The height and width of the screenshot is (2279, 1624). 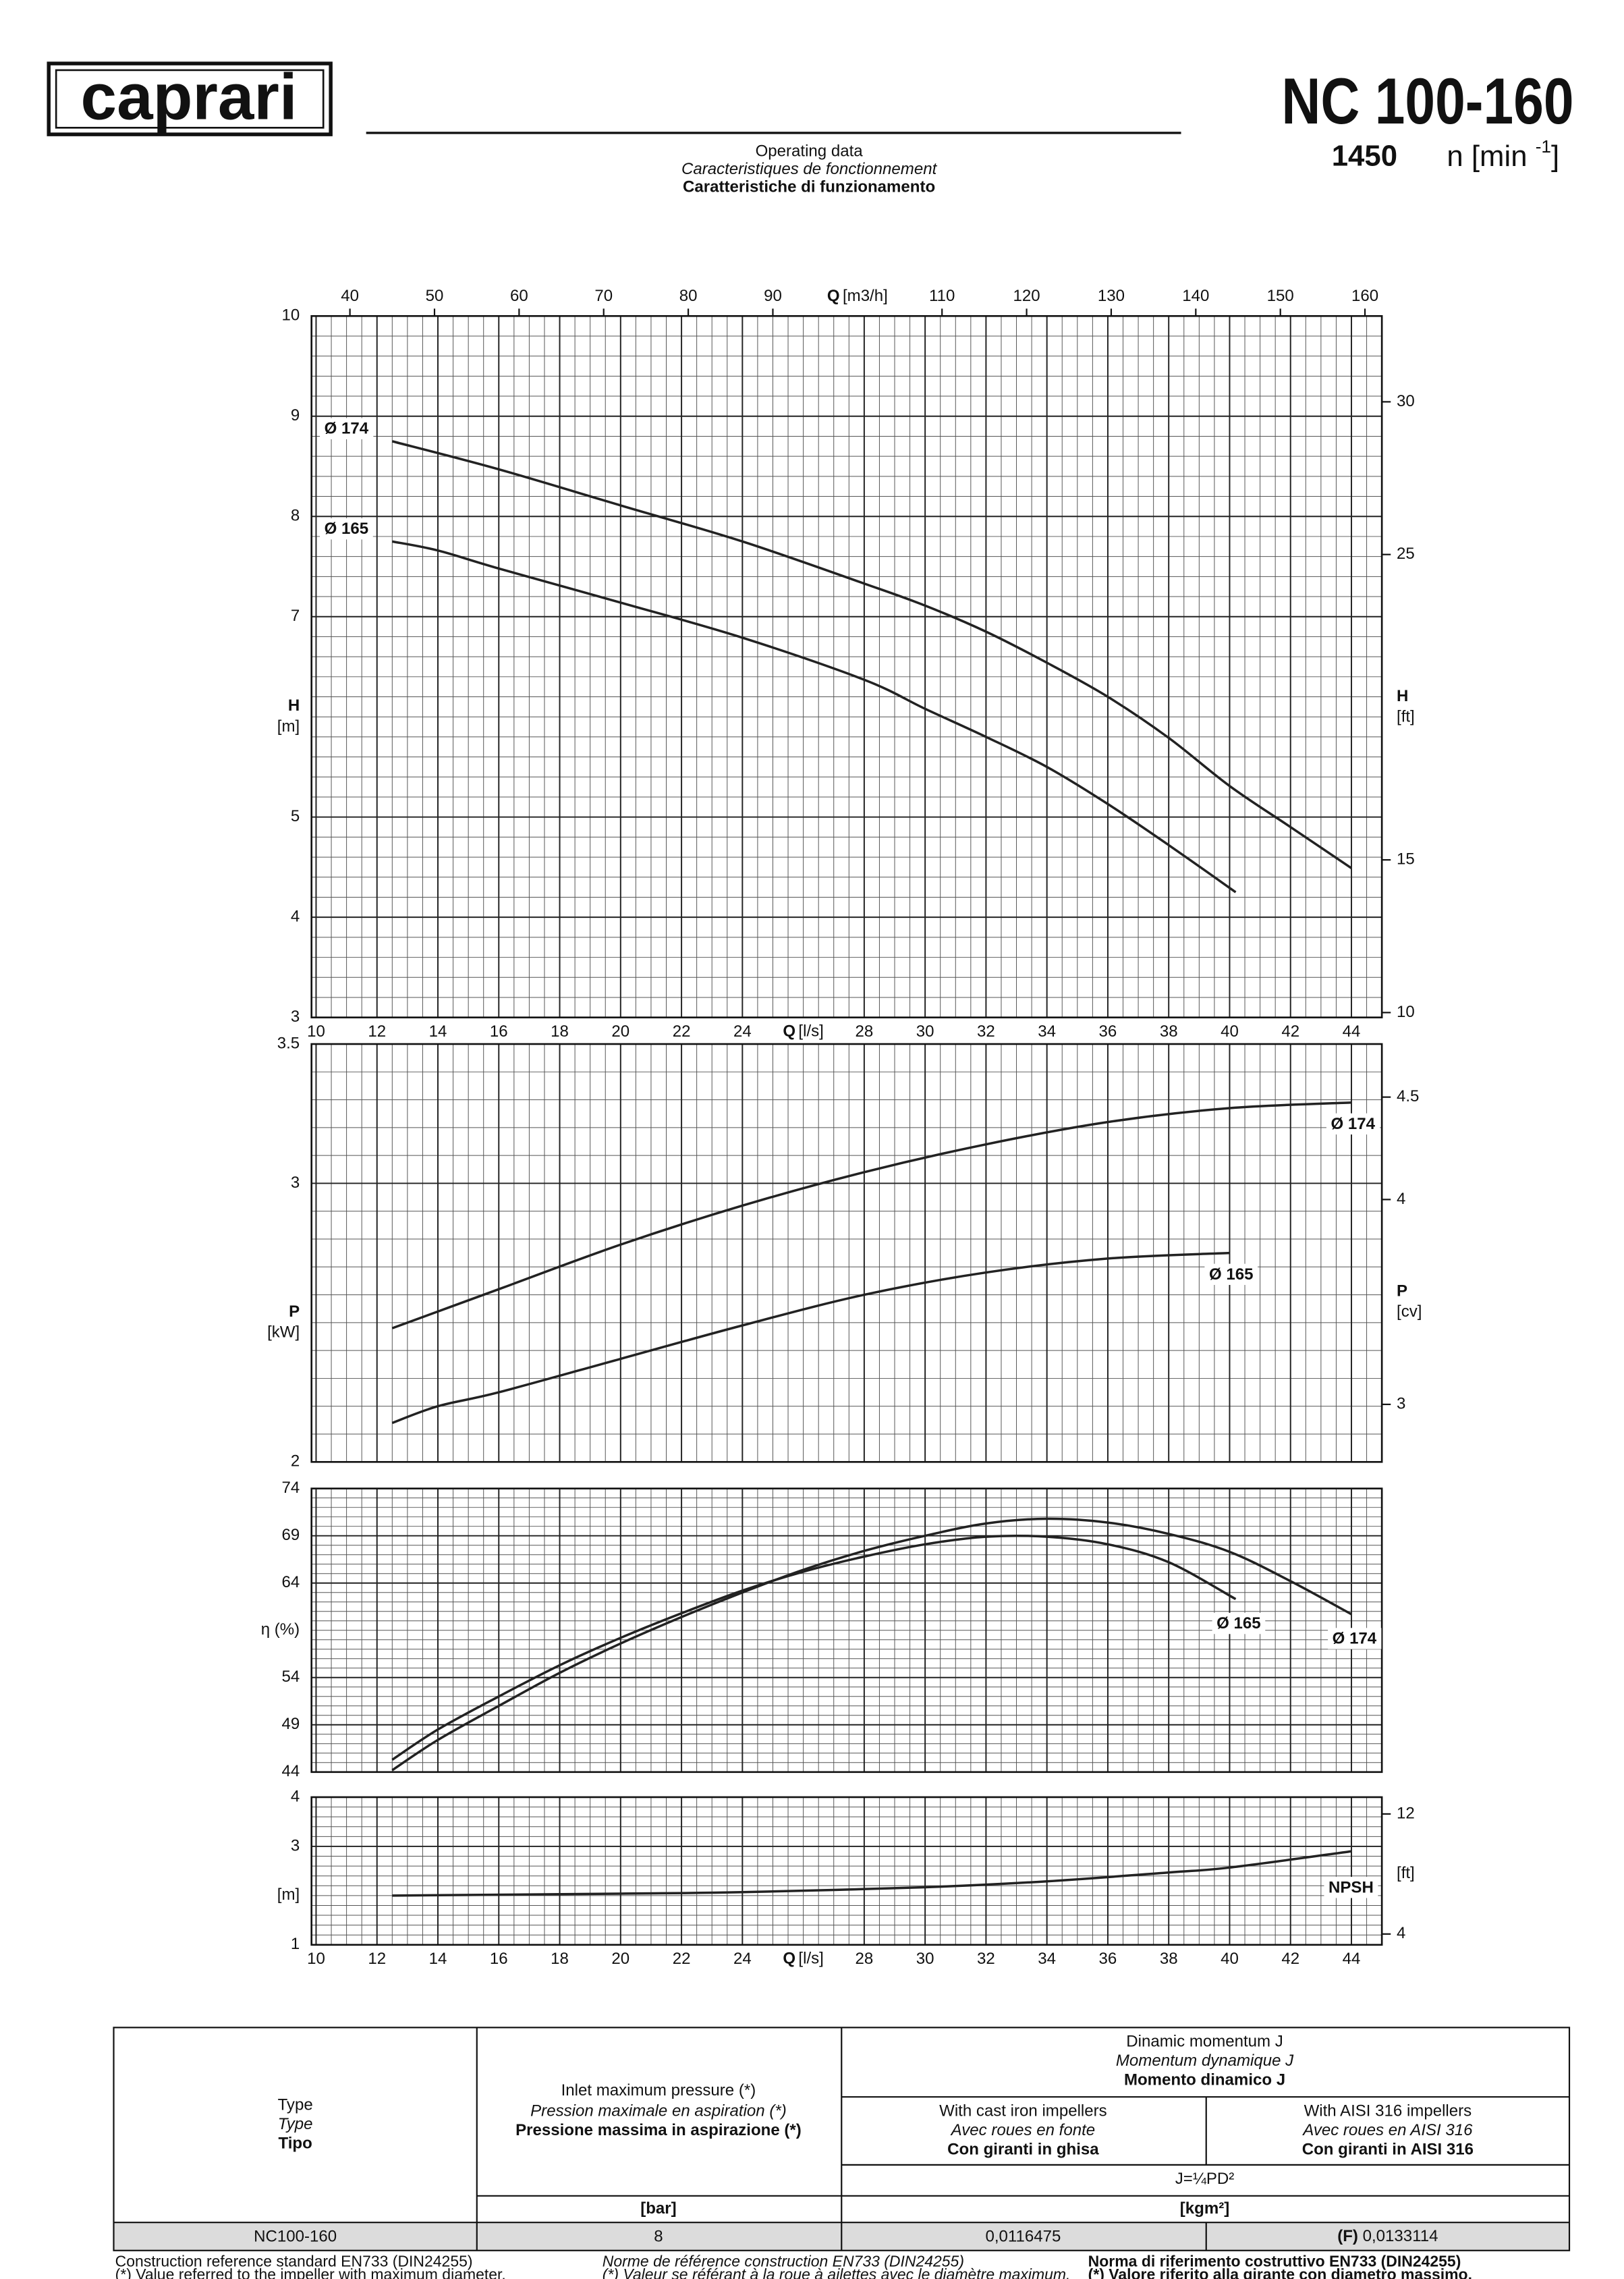 I want to click on x2-tick-label: 130, so click(x=1111, y=296).